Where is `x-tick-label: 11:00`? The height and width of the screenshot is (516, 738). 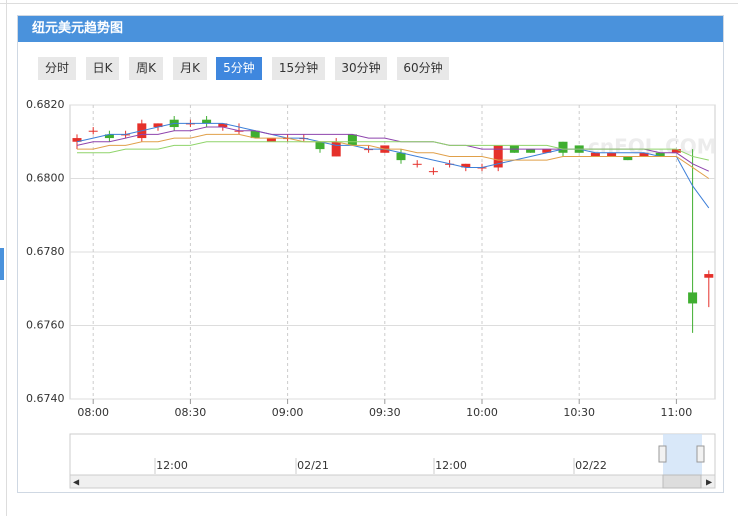
x-tick-label: 11:00 is located at coordinates (677, 412).